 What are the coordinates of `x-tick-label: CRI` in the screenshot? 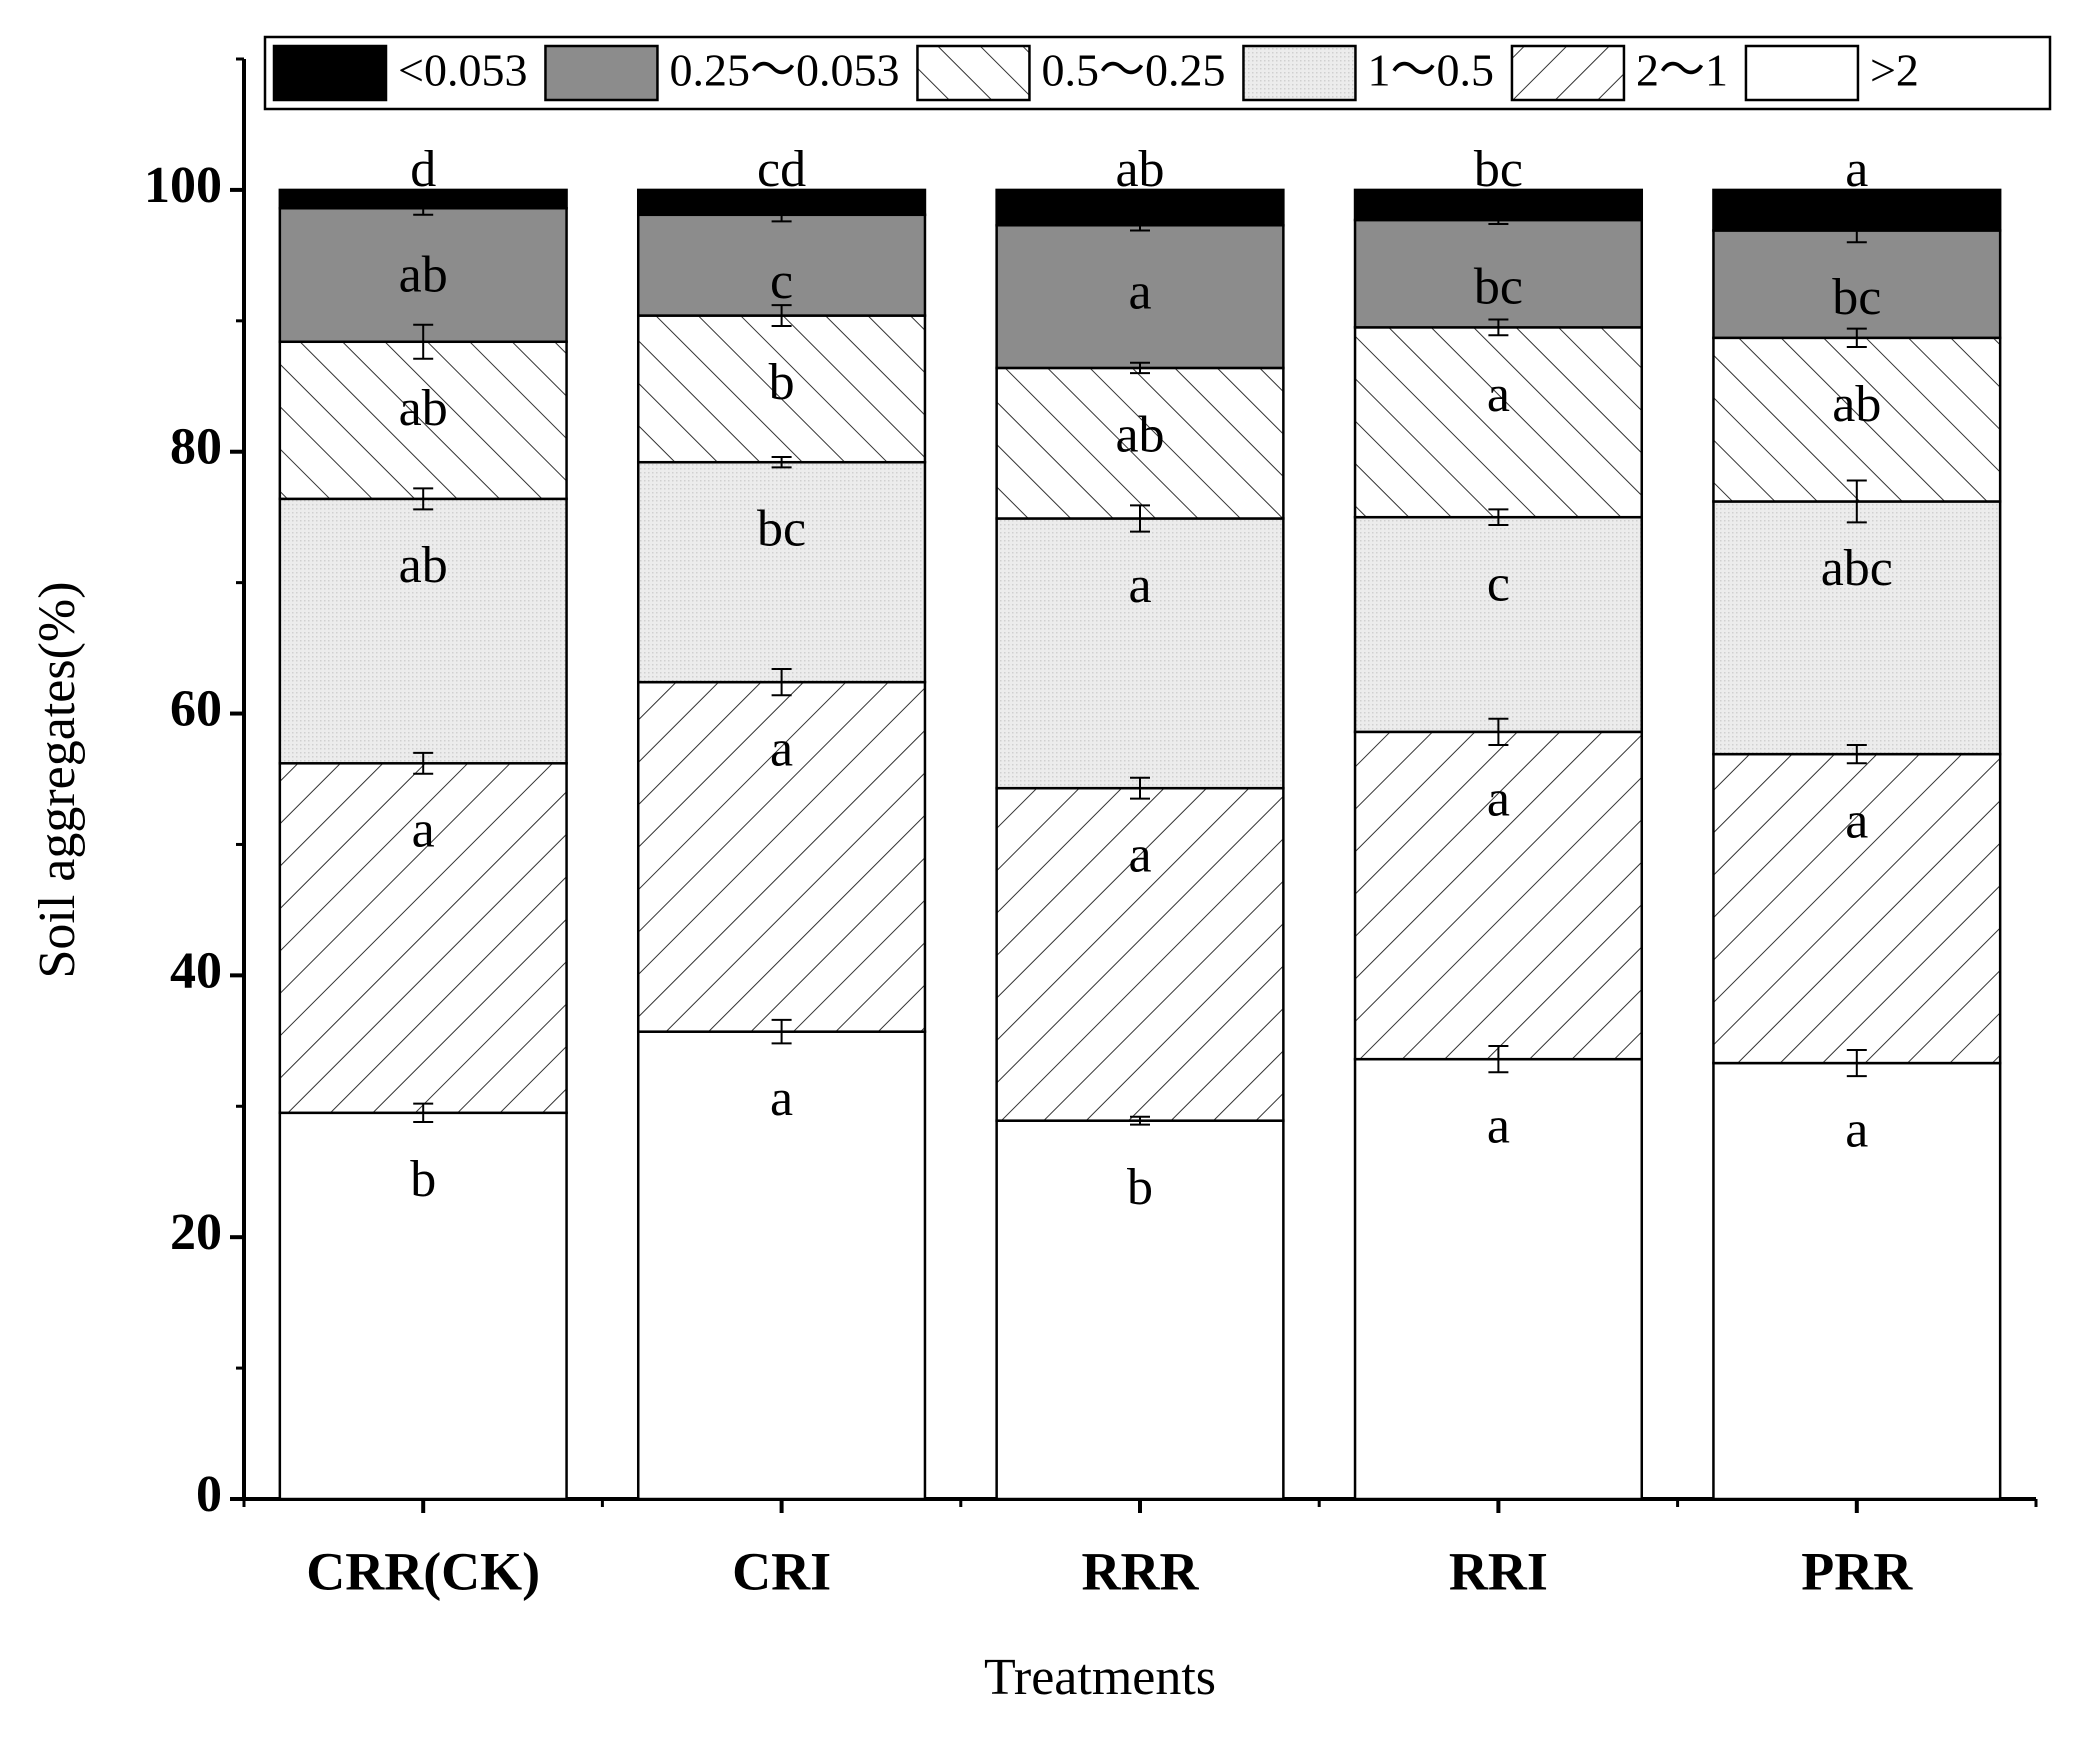 It's located at (781, 1571).